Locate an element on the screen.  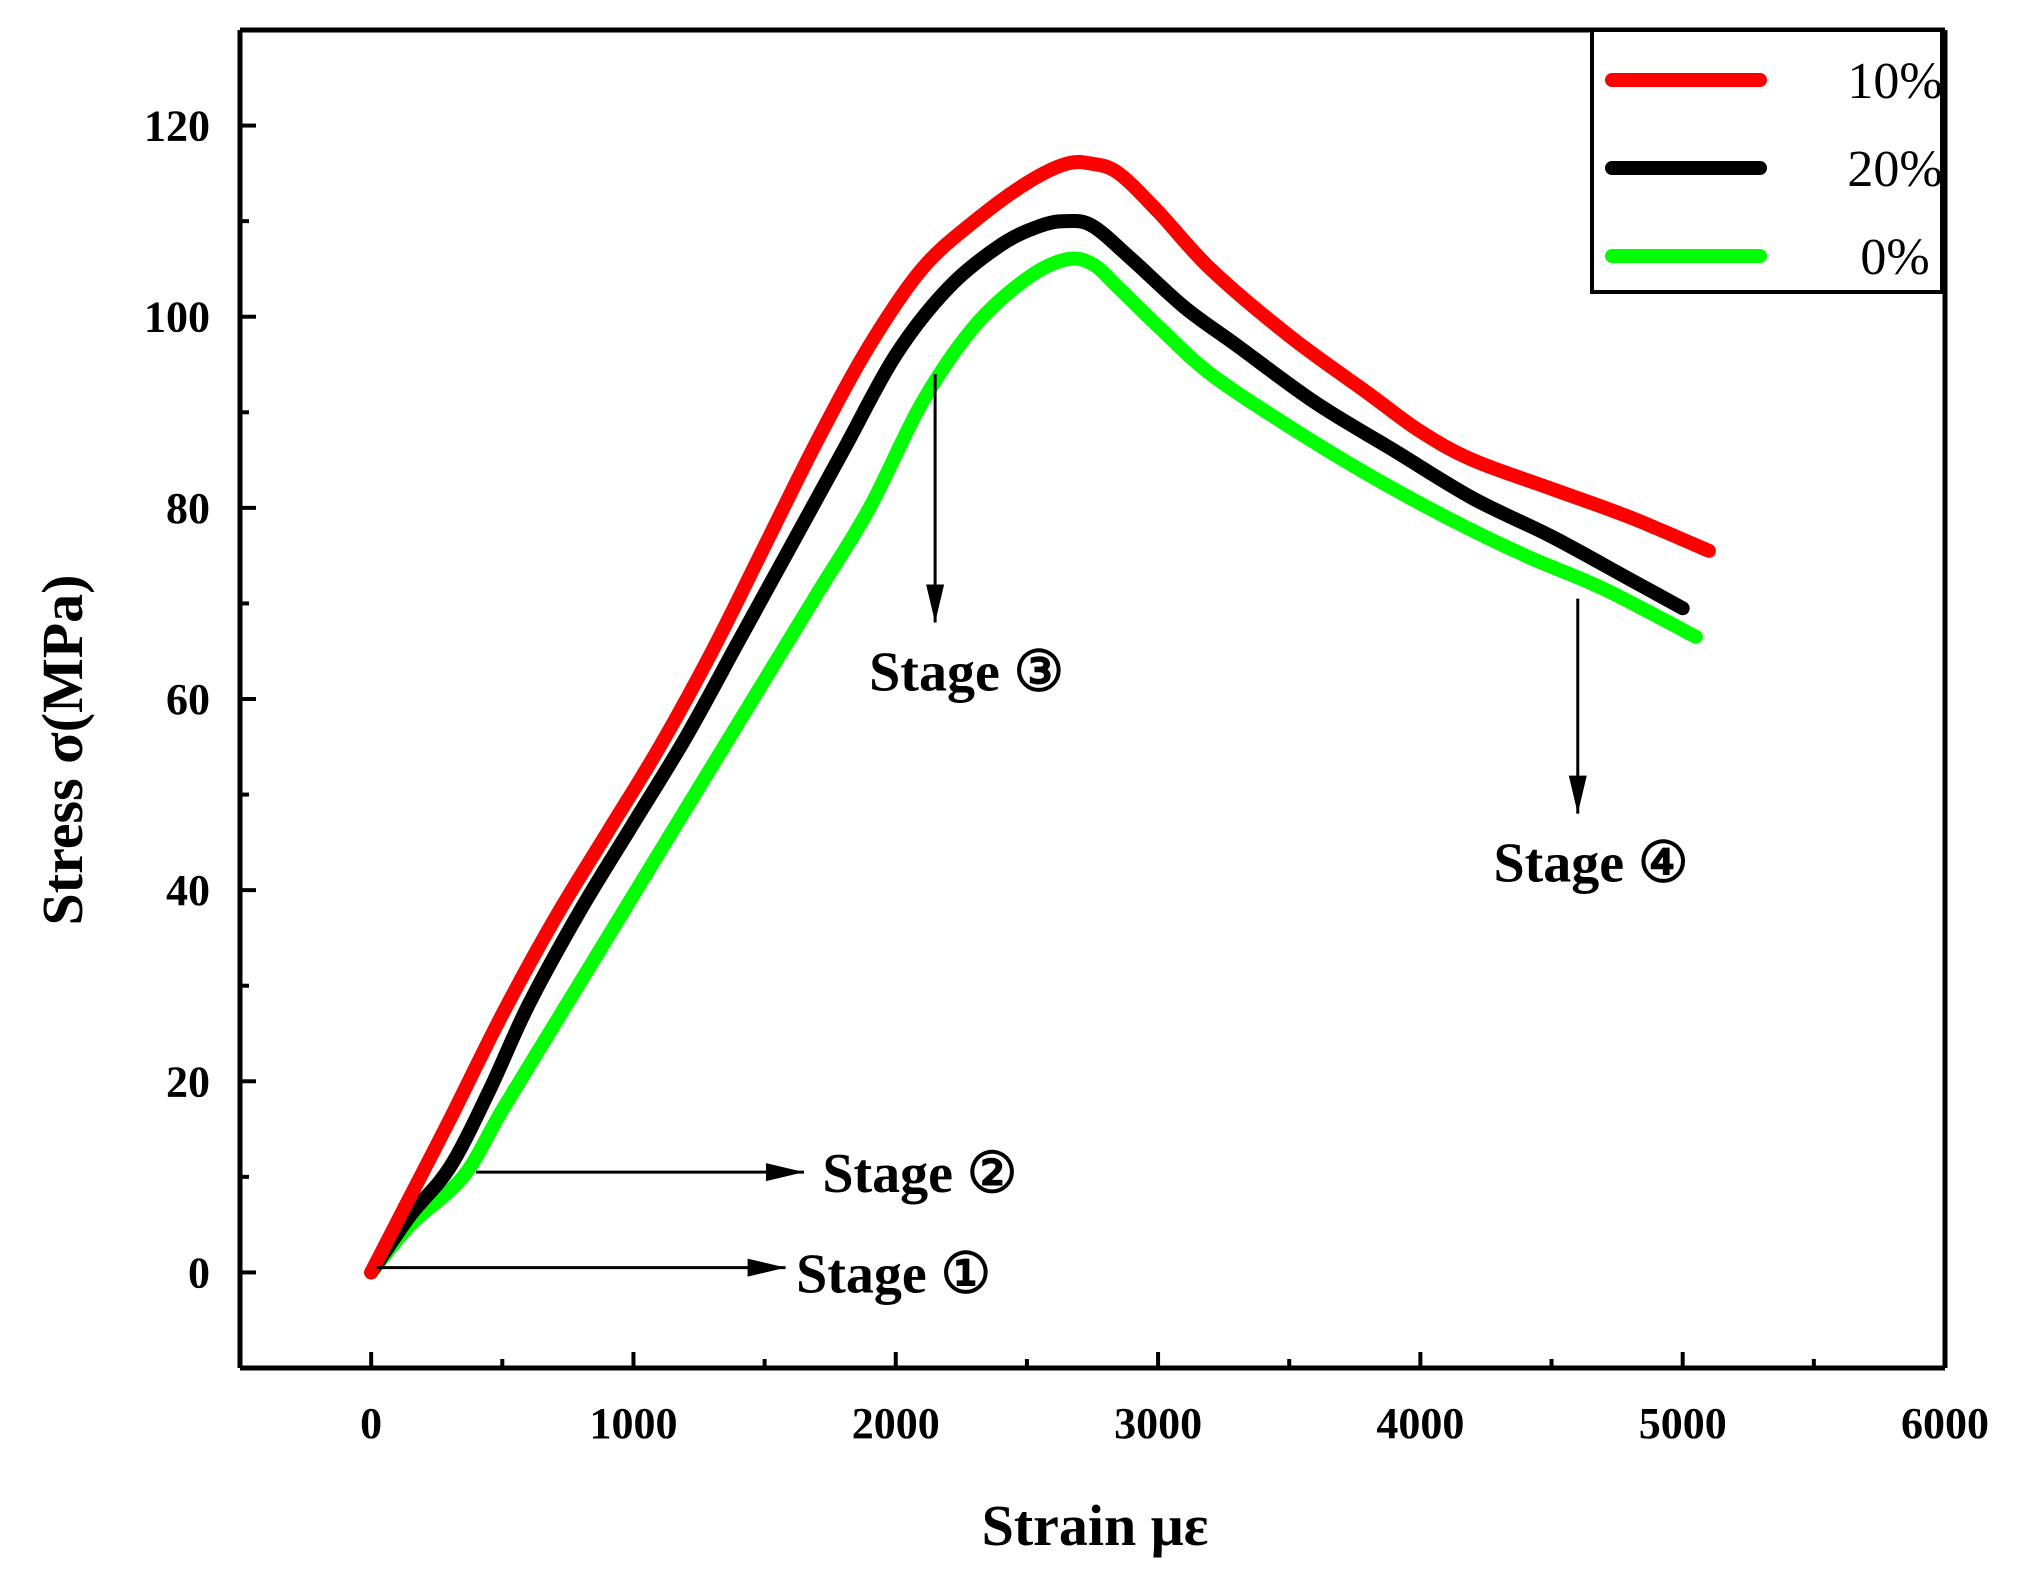
annotation-label: Stage ① is located at coordinates (893, 1274).